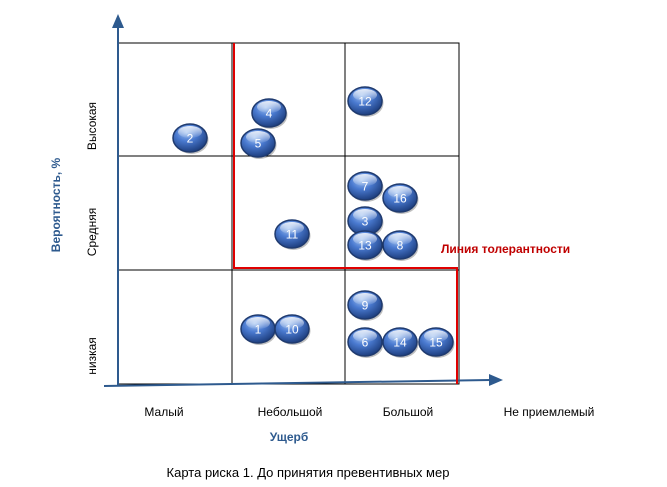  I want to click on risk-marker-label: 11, so click(292, 235).